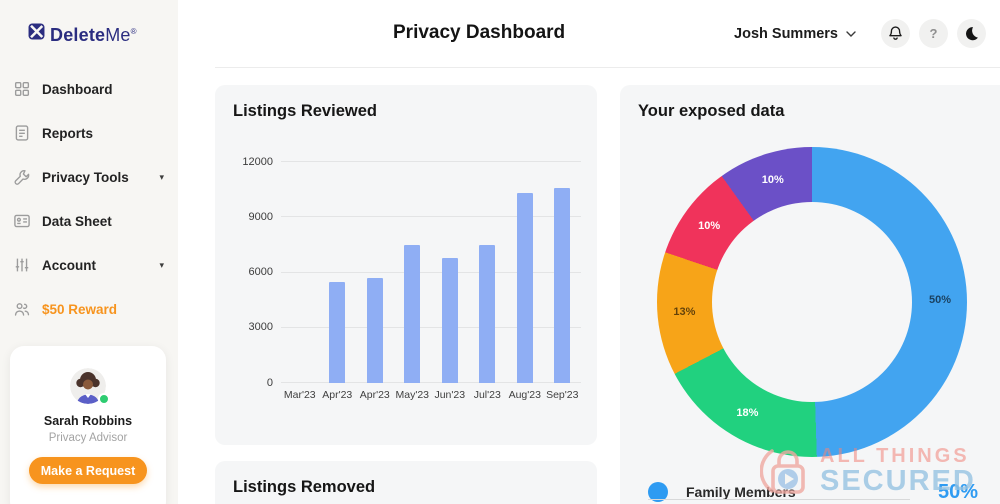  Describe the element at coordinates (68, 133) in the screenshot. I see `sidebar-item-label: Reports` at that location.